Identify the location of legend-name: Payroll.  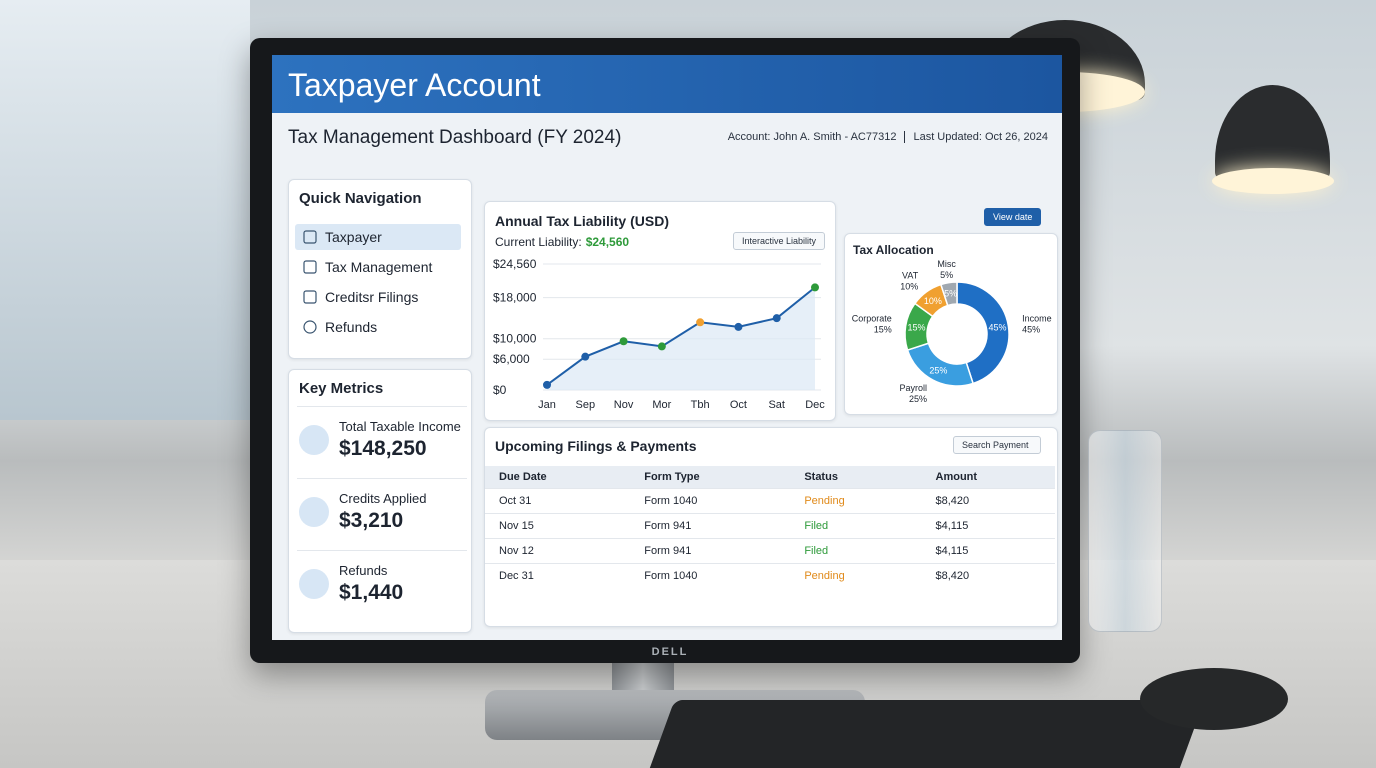
(914, 388).